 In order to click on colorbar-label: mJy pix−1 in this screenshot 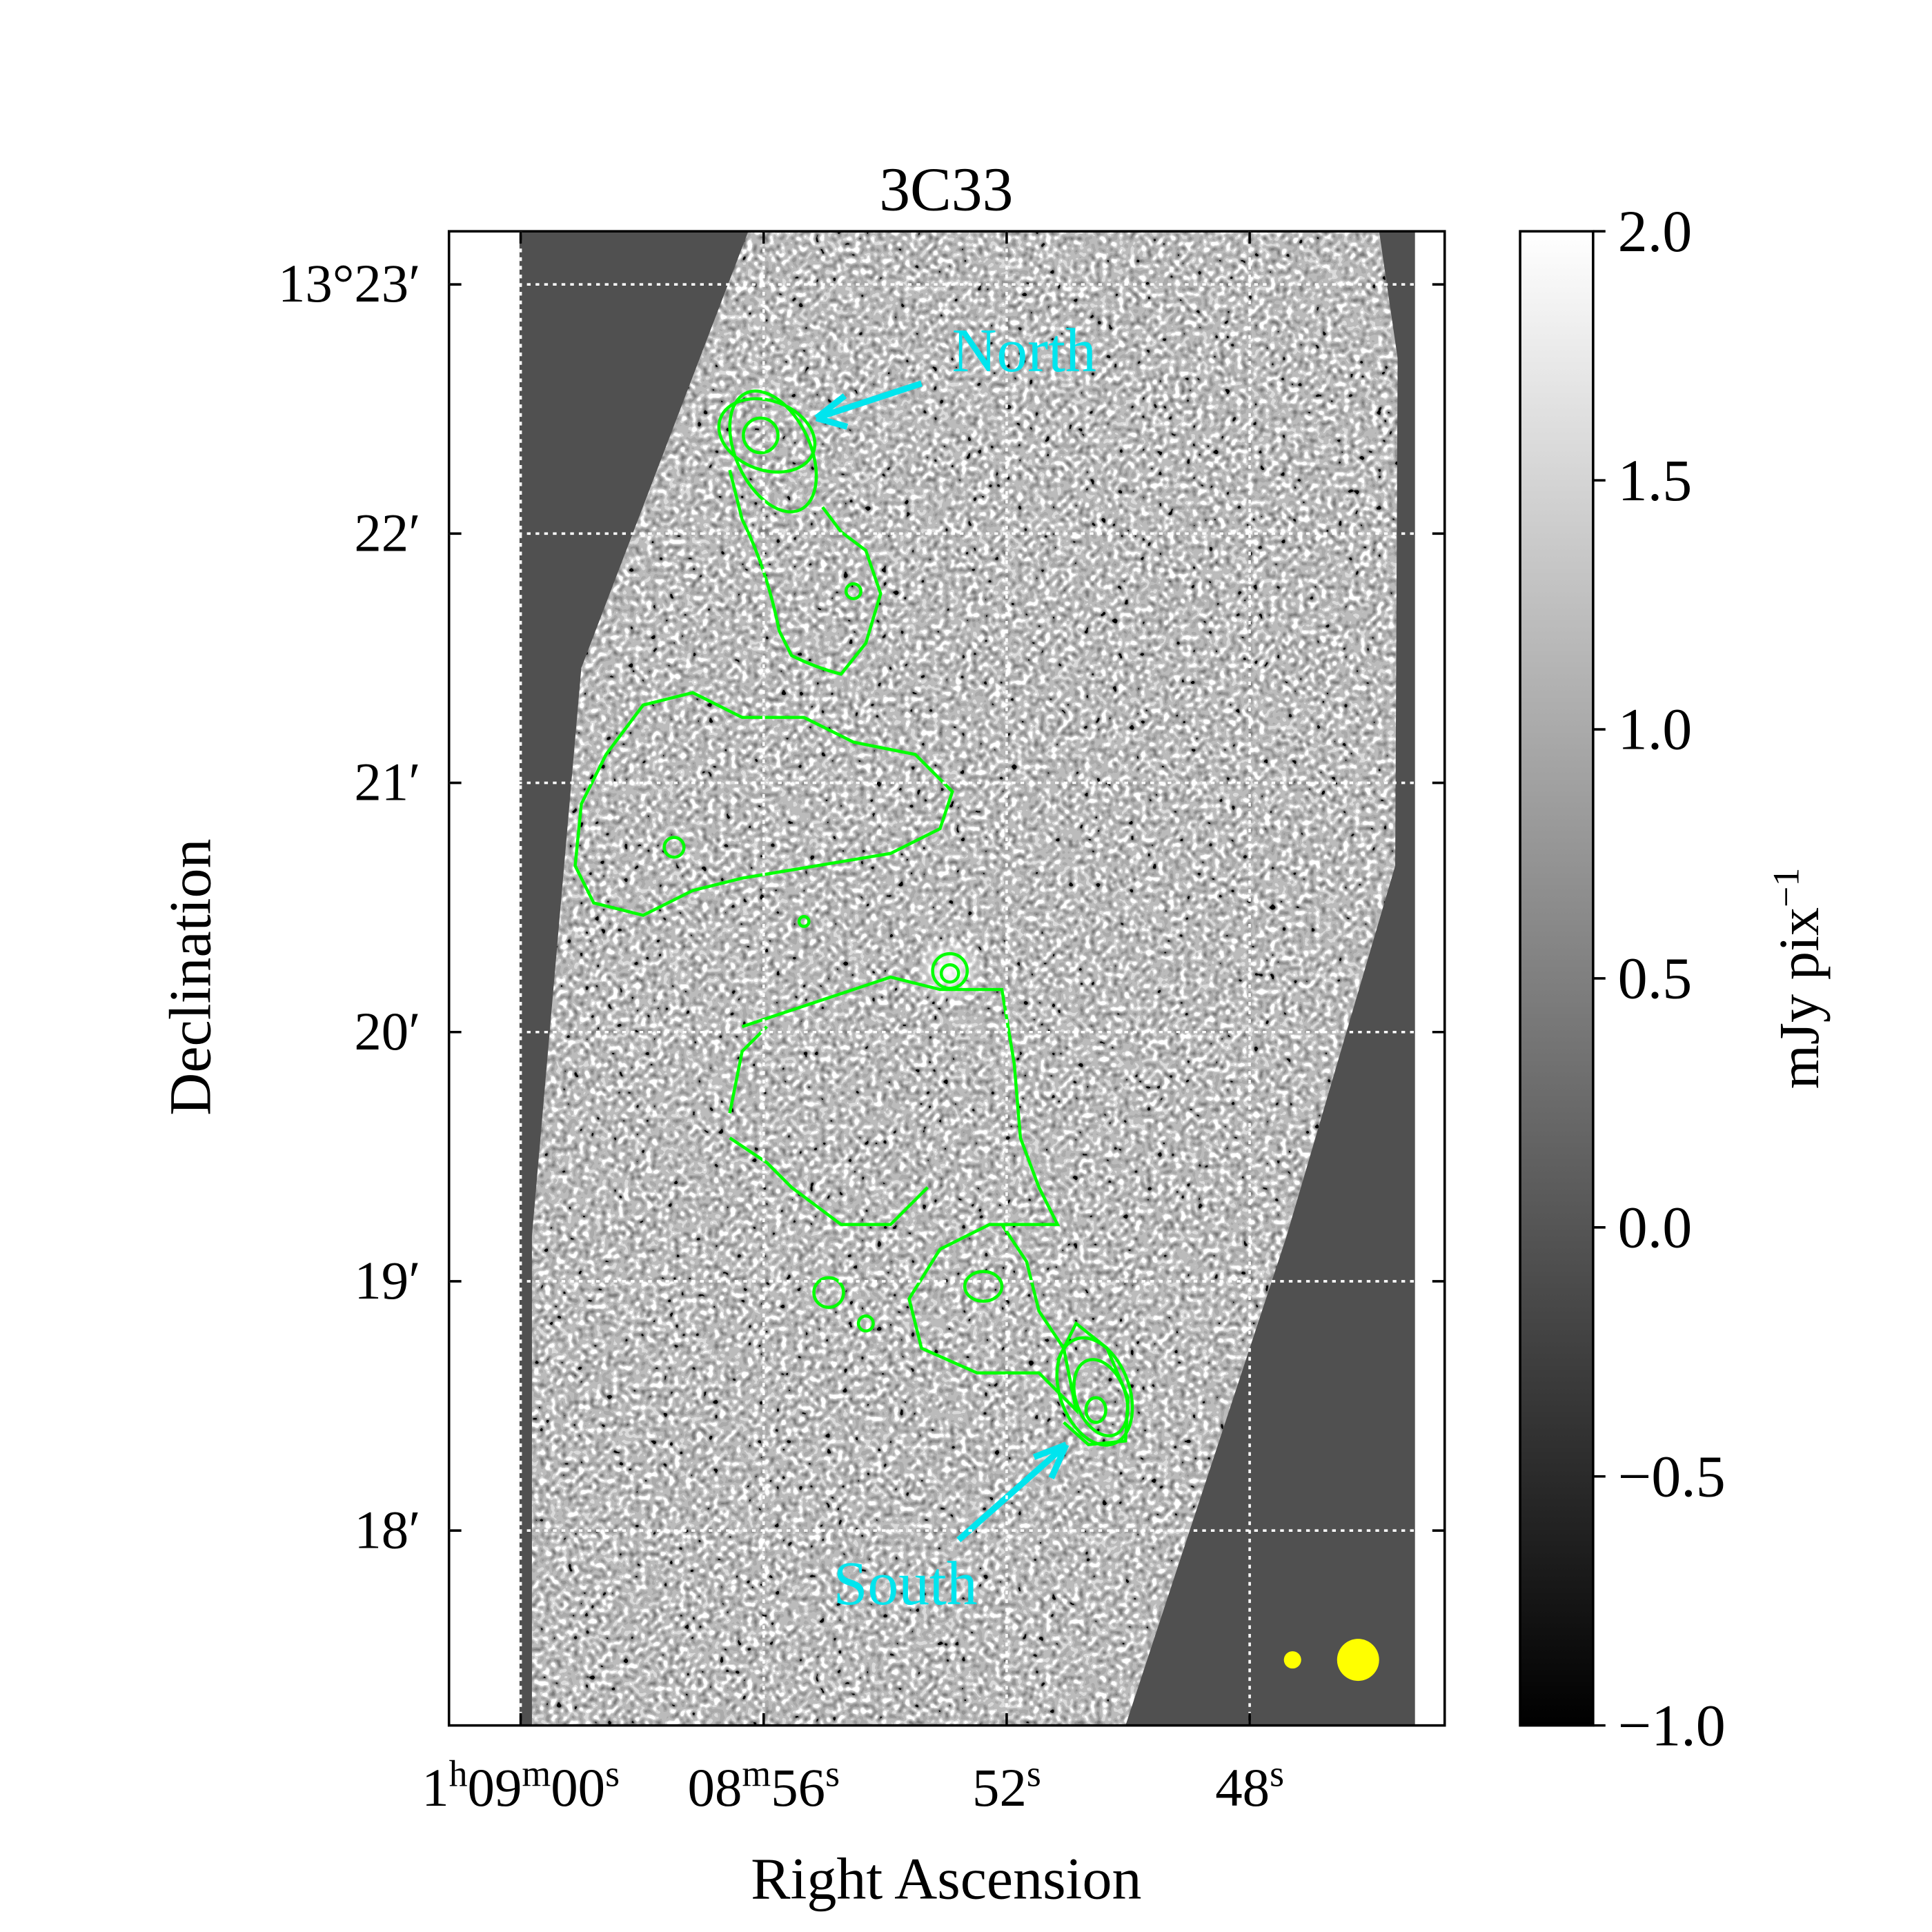, I will do `click(1798, 979)`.